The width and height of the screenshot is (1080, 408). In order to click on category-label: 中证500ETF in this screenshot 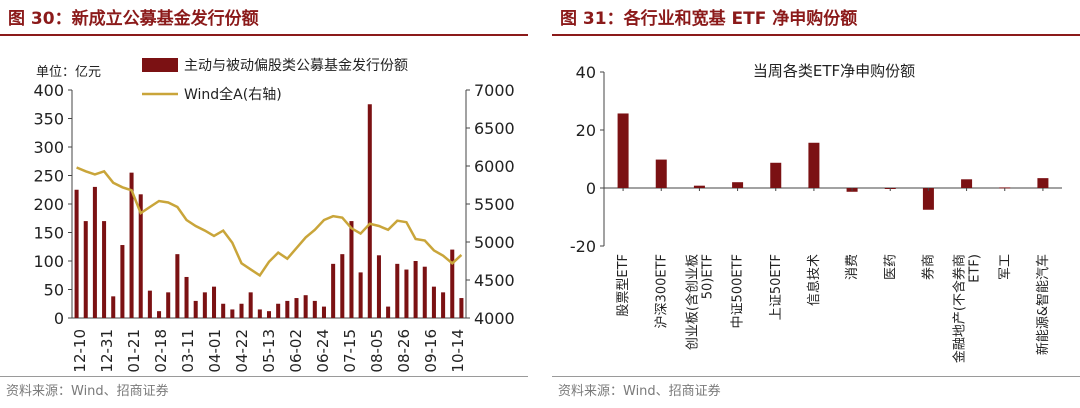, I will do `click(738, 291)`.